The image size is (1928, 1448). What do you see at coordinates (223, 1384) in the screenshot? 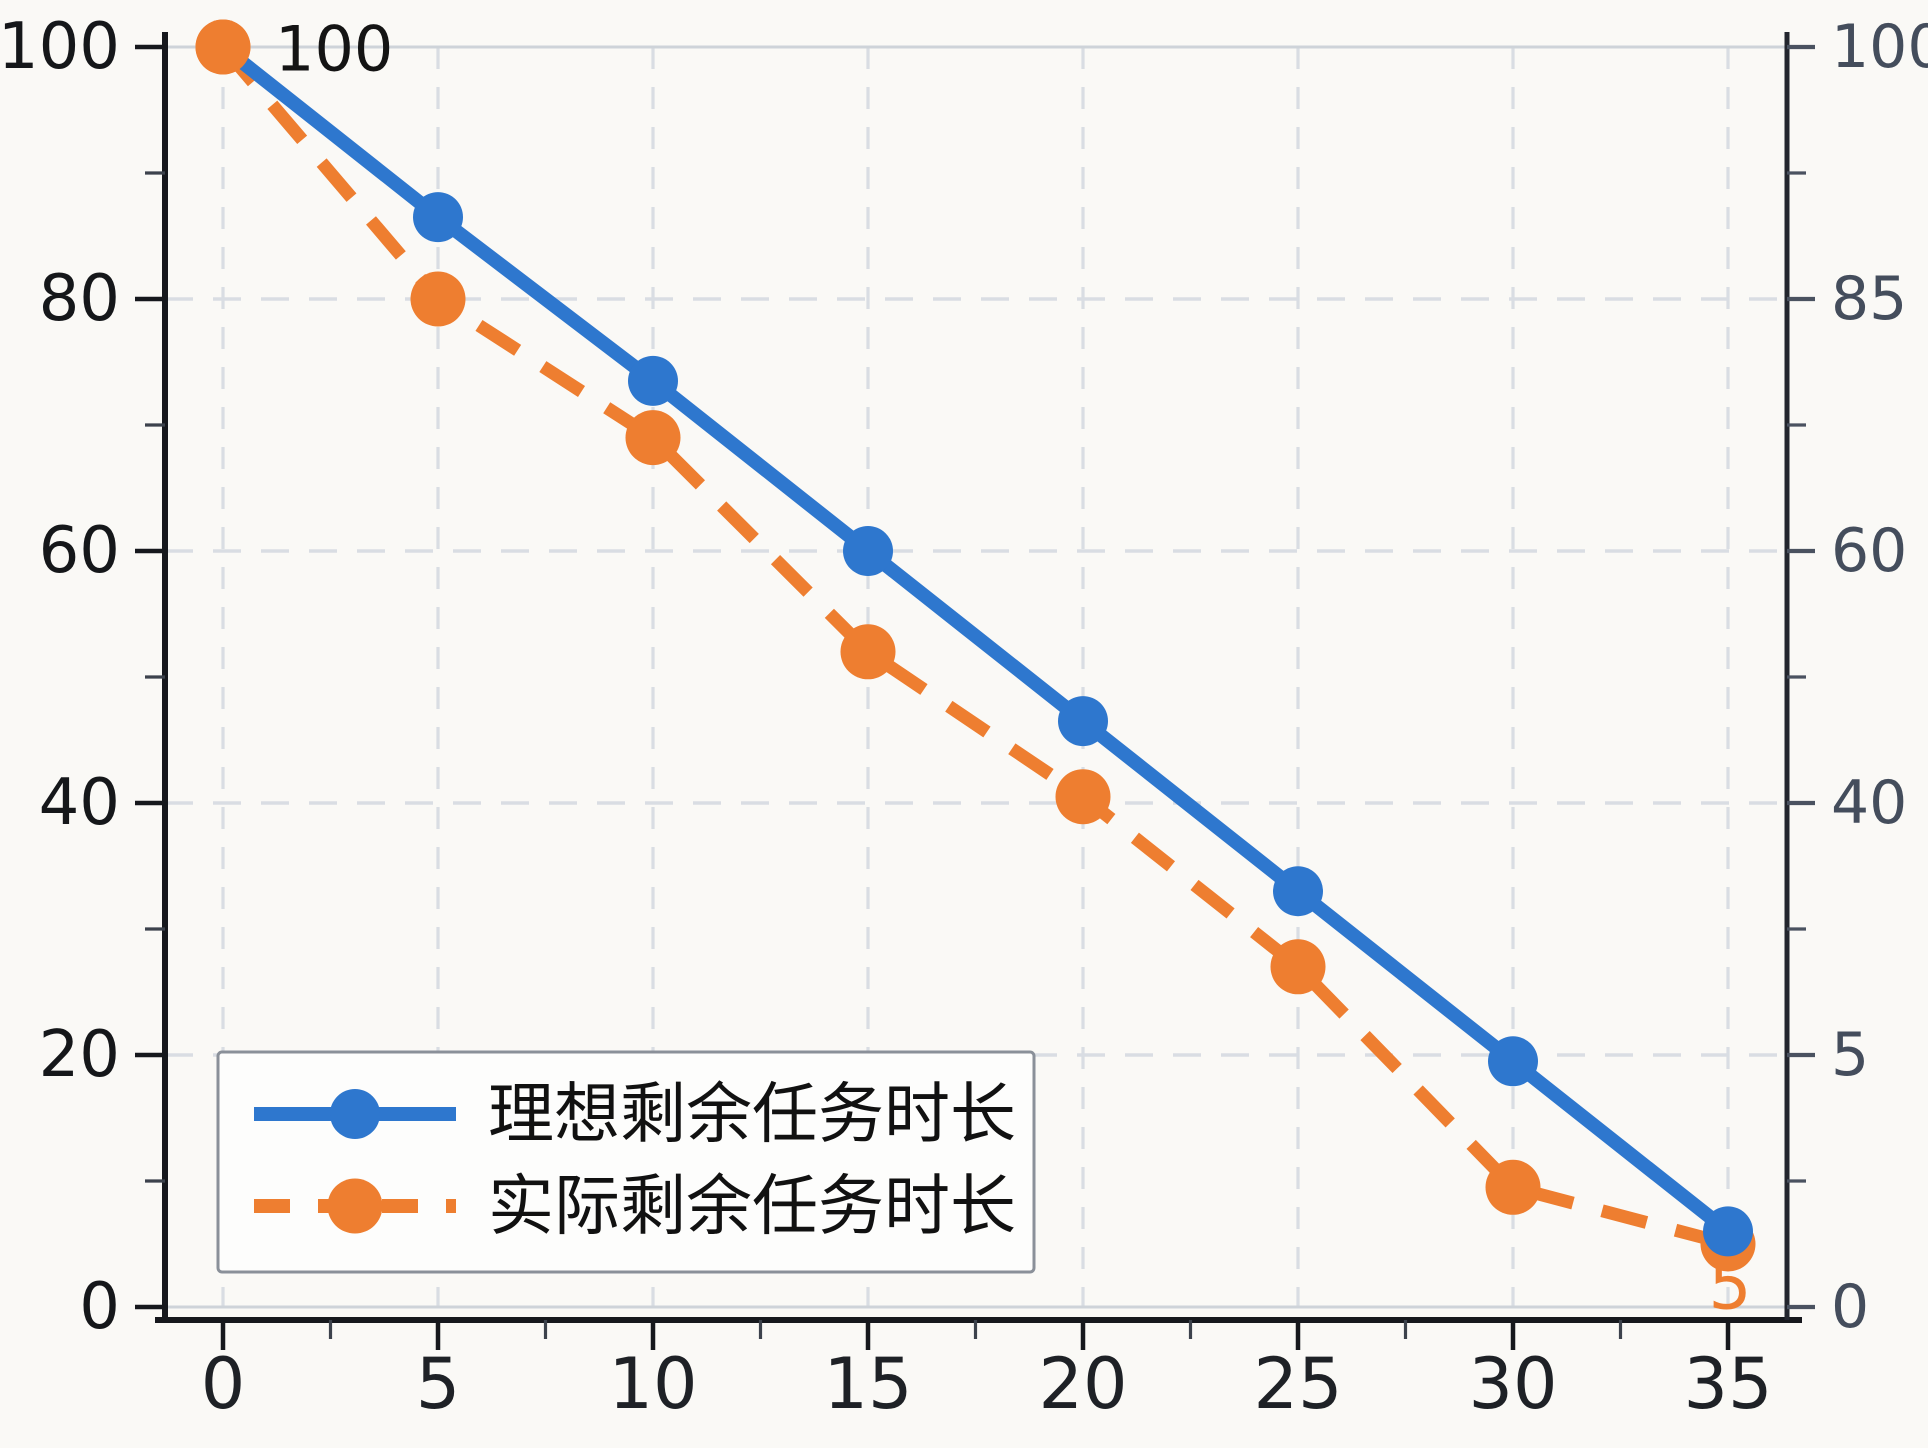
I see `x-axis-tick-label: 0` at bounding box center [223, 1384].